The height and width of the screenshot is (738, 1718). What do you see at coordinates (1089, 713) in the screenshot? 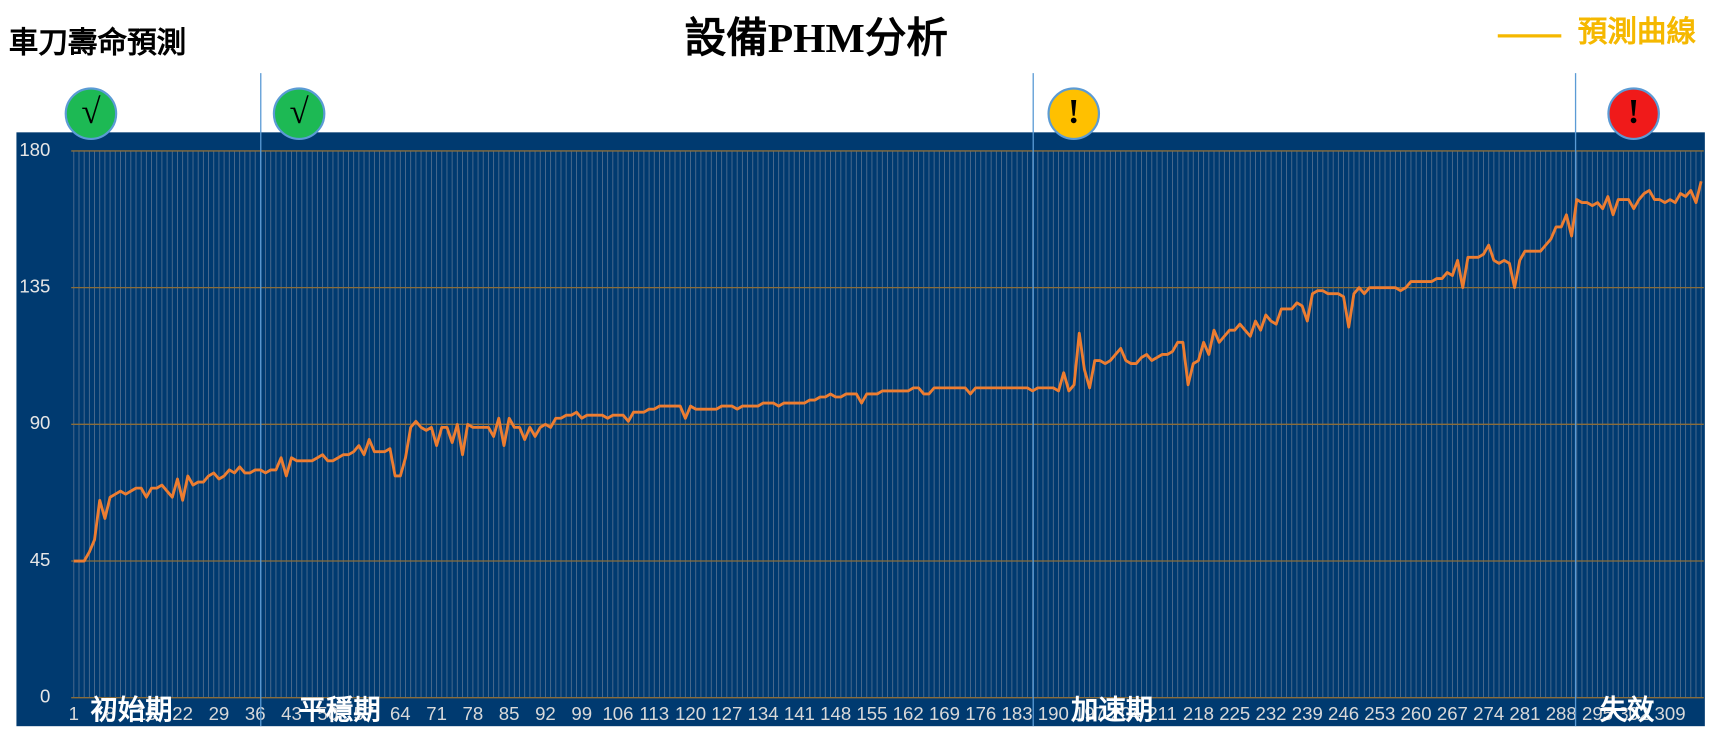
I see `x-tick-label: 197` at bounding box center [1089, 713].